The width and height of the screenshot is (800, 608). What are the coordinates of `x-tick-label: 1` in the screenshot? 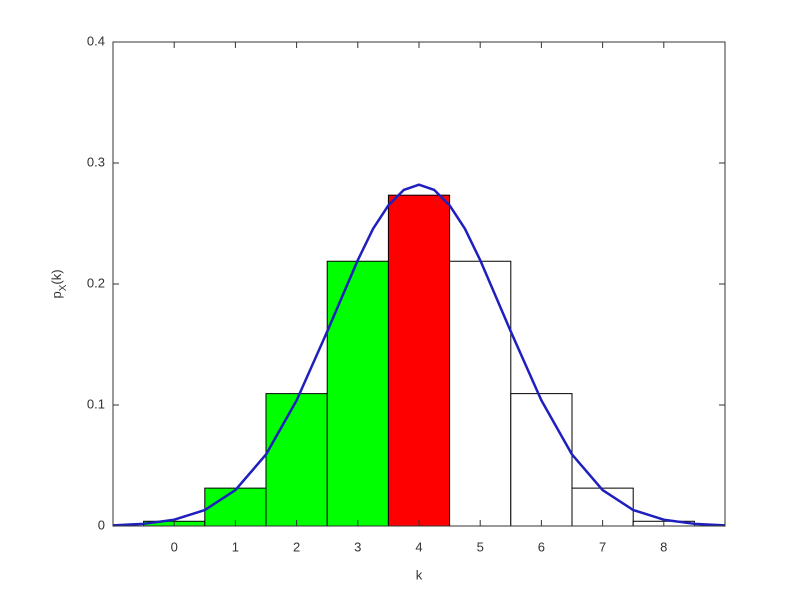 It's located at (235, 546).